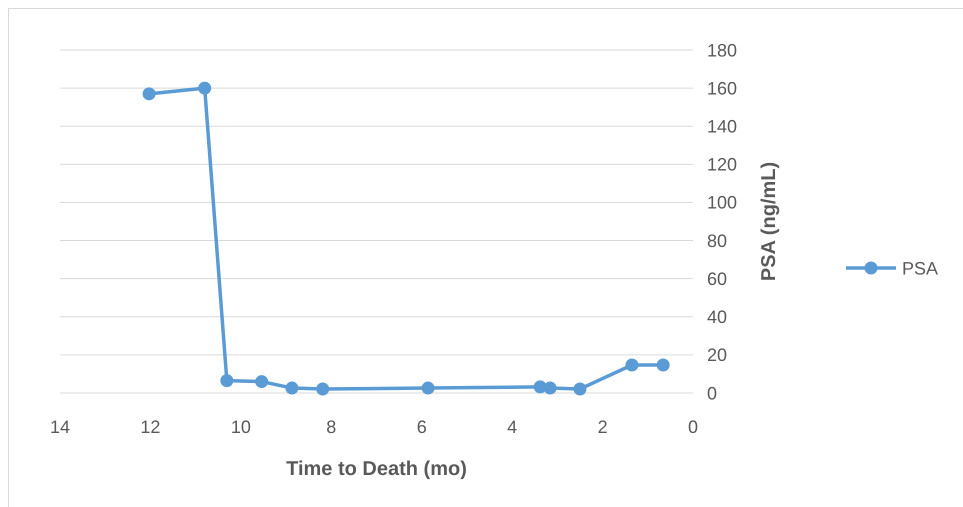 The image size is (963, 507). I want to click on x-tick-label: 4, so click(512, 427).